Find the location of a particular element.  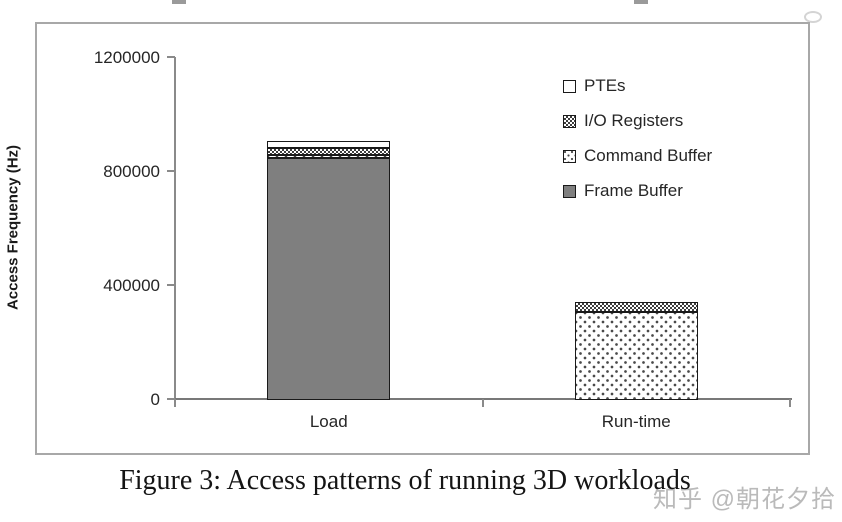

x-axis-line is located at coordinates (483, 399).